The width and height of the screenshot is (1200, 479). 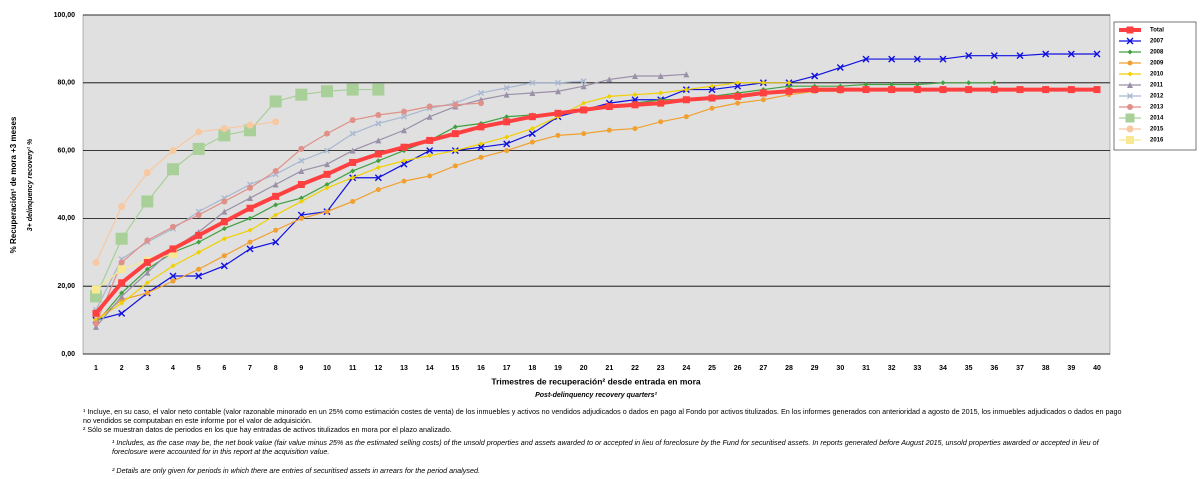 I want to click on legend-label: 2015, so click(x=1157, y=130).